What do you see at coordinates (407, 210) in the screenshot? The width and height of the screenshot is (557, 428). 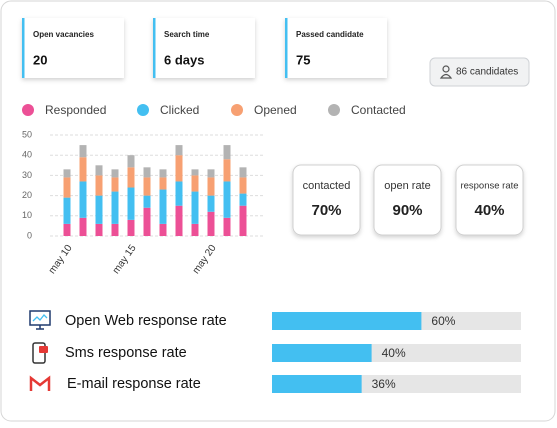 I see `rate-value: 90%` at bounding box center [407, 210].